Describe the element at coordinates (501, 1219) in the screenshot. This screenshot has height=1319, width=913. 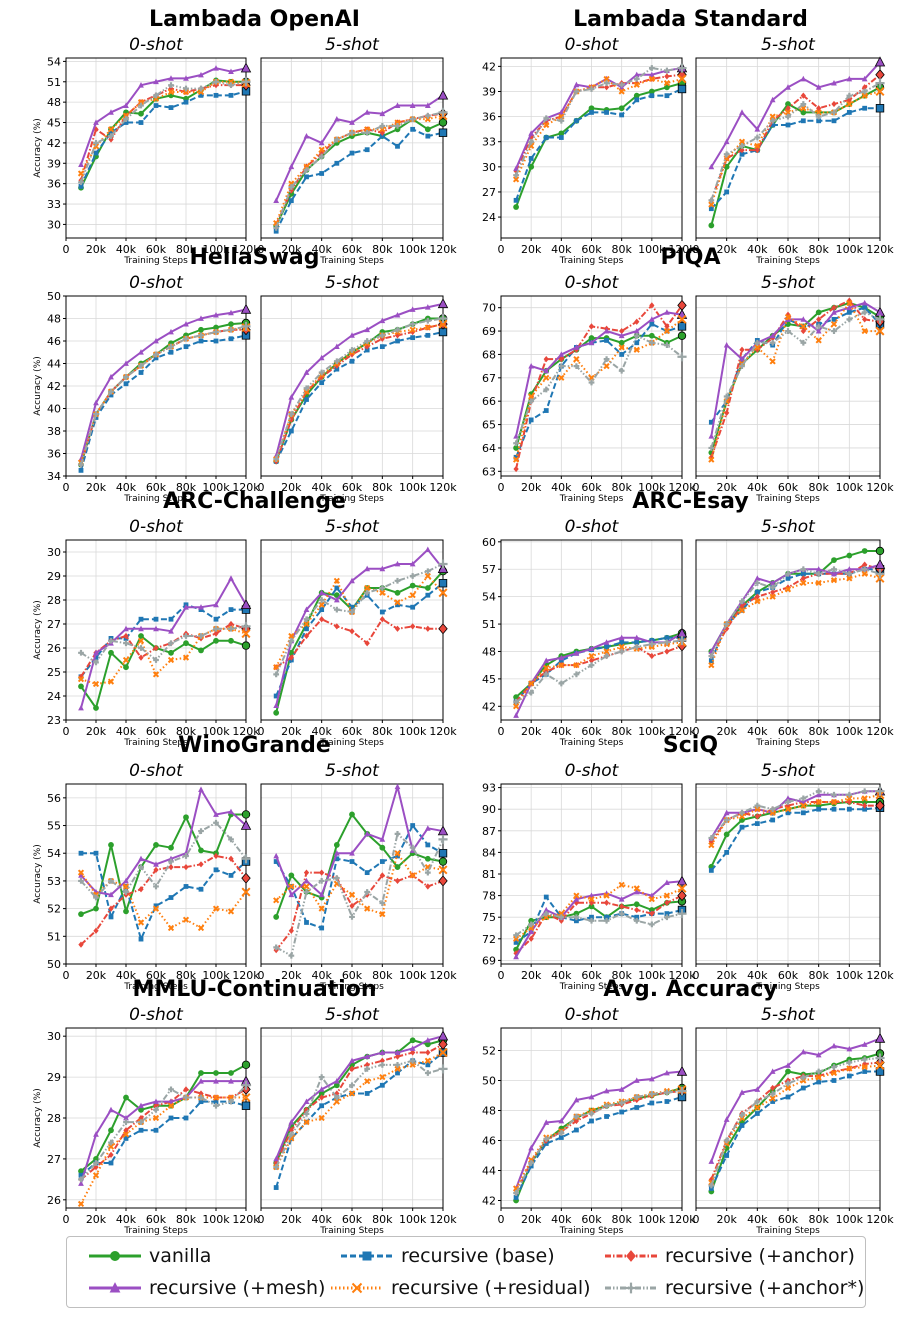
I see `x-tick-label: 0` at that location.